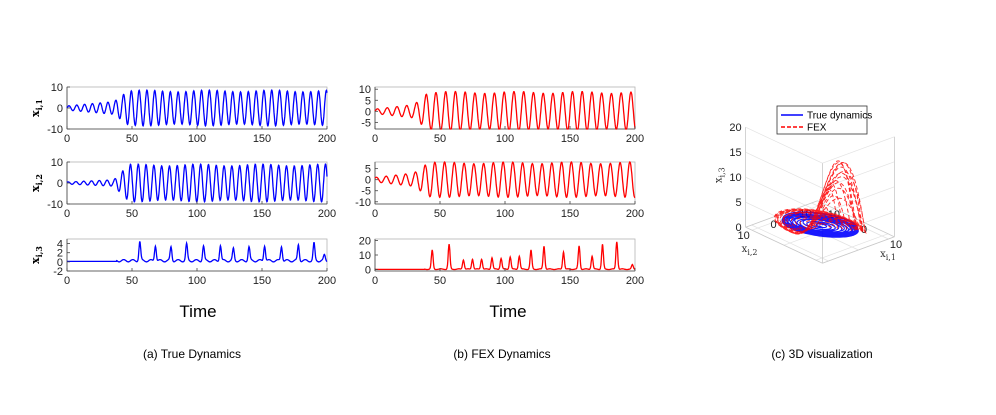 This screenshot has height=415, width=996. Describe the element at coordinates (735, 178) in the screenshot. I see `z-tick-label: 10` at that location.